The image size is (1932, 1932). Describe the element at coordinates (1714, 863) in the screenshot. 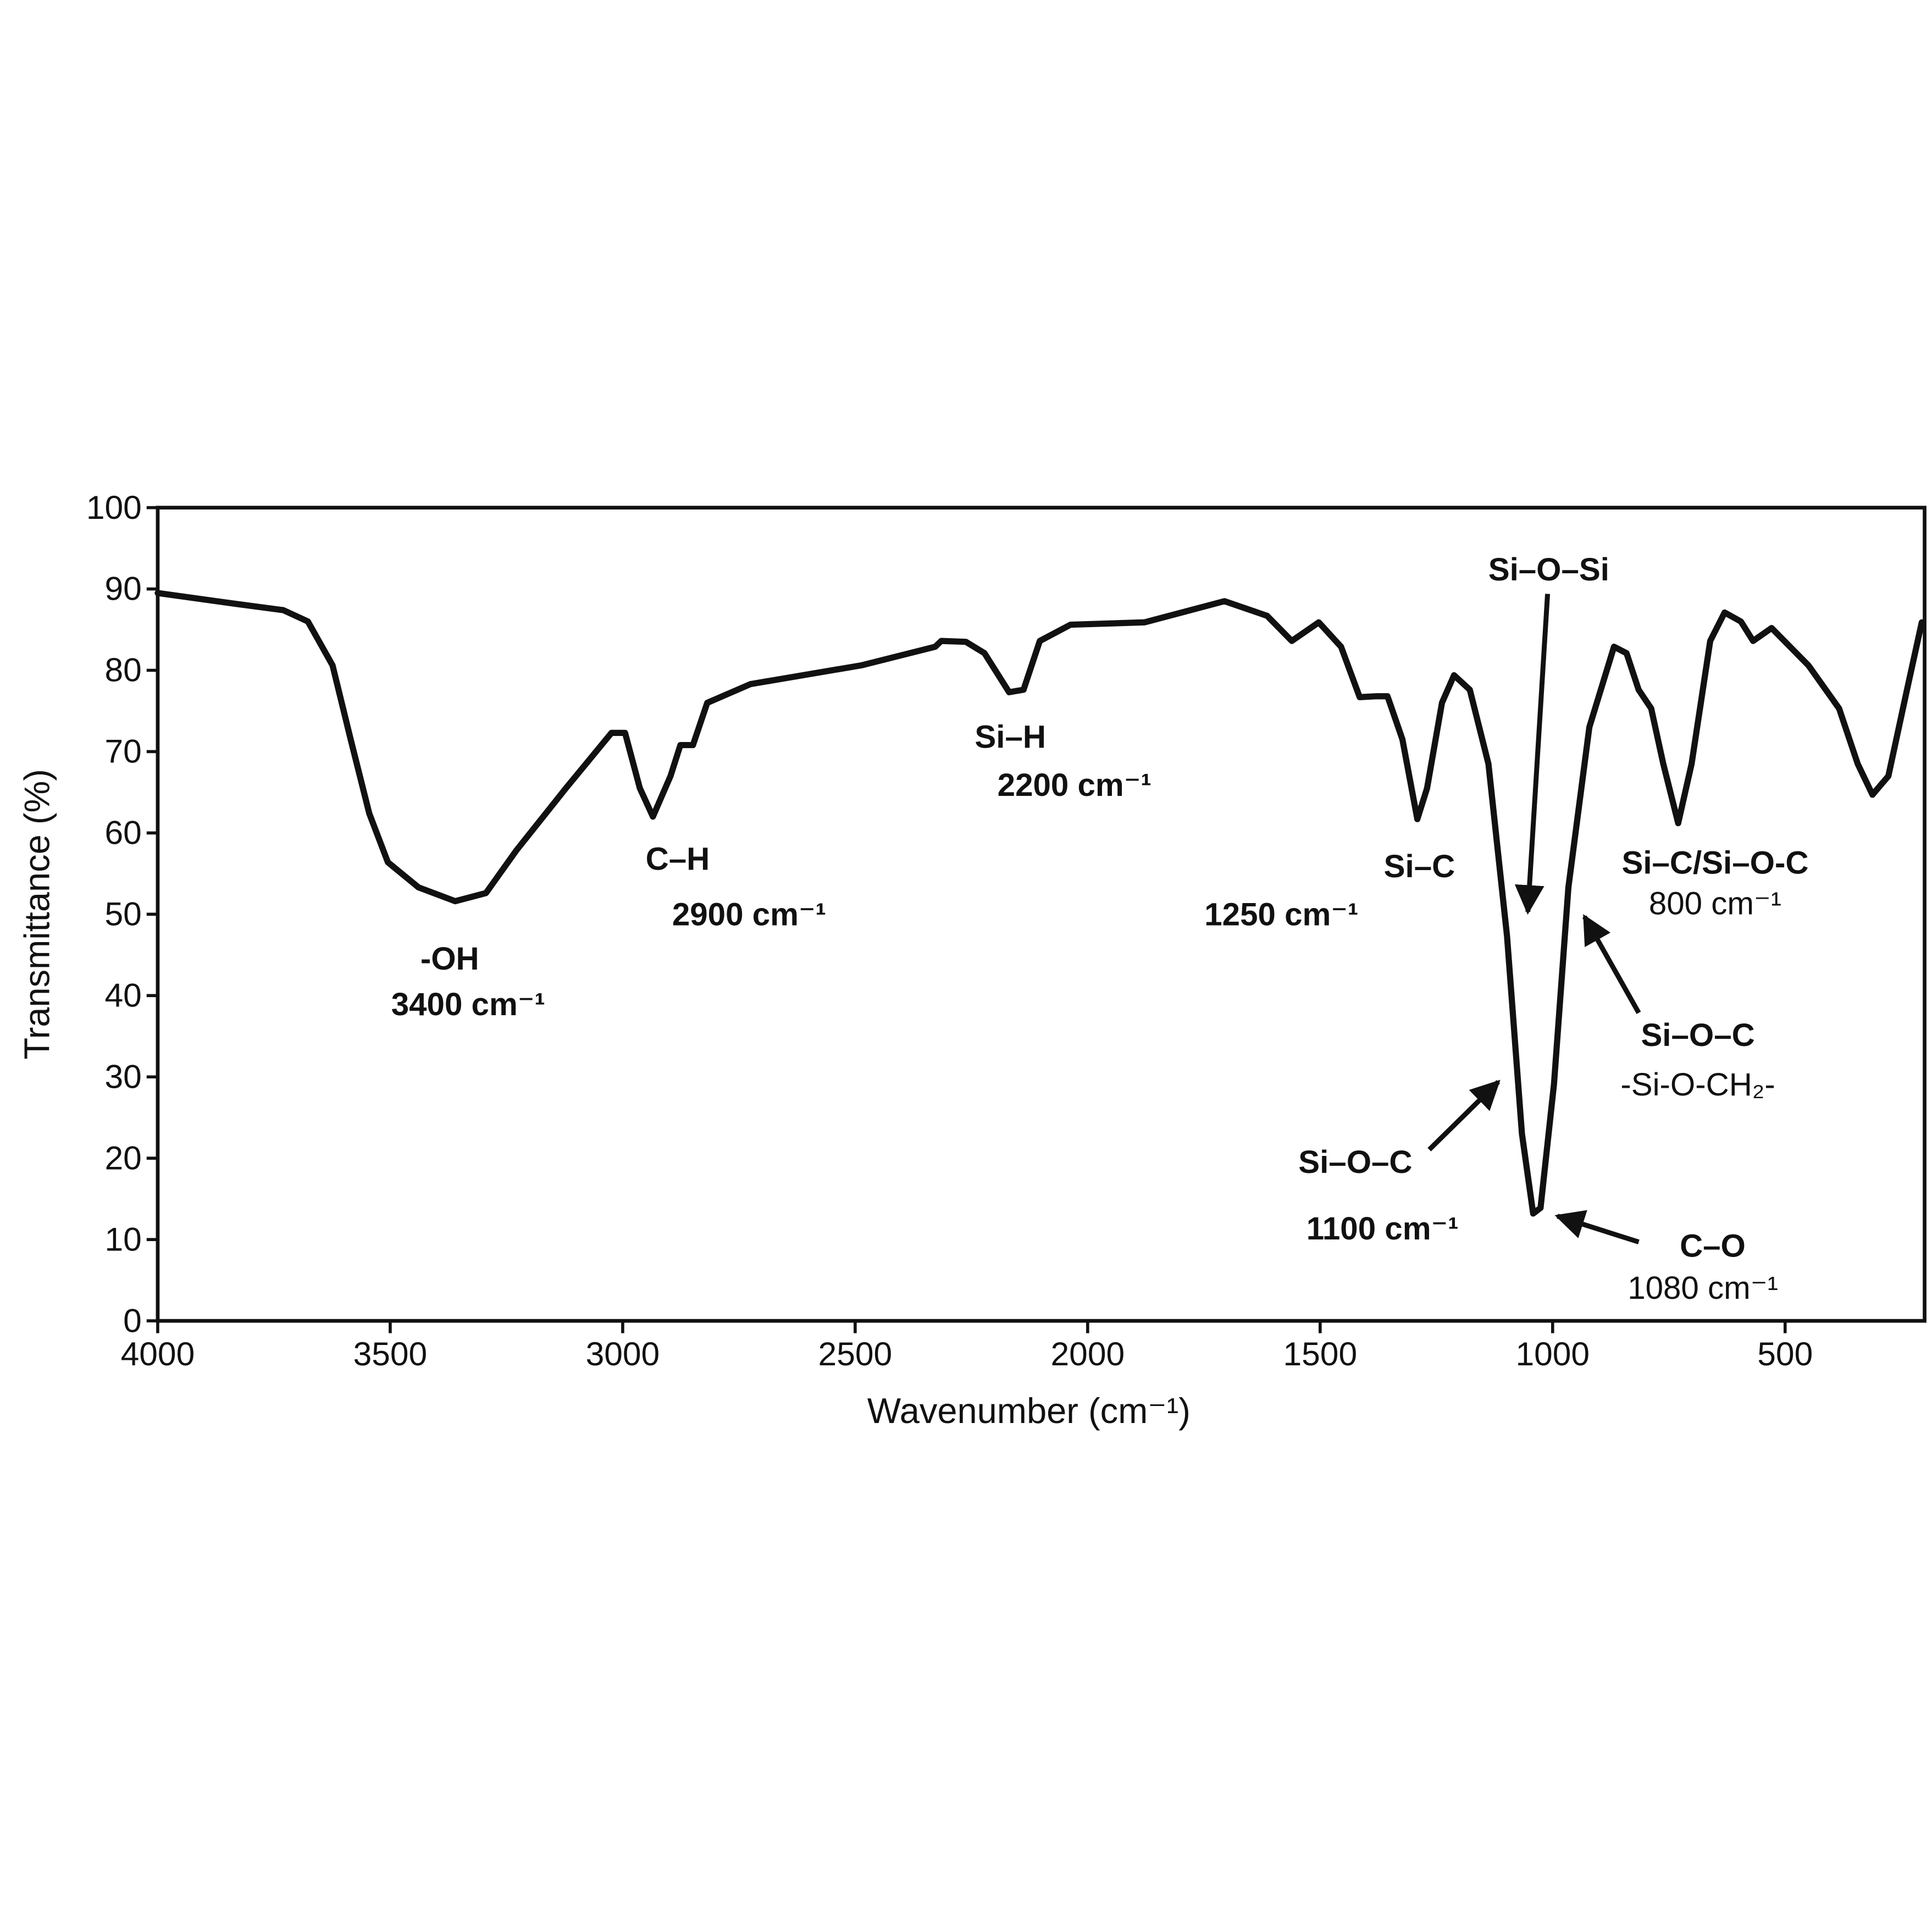

I see `annotation: Si–C/Si–O-C` at that location.